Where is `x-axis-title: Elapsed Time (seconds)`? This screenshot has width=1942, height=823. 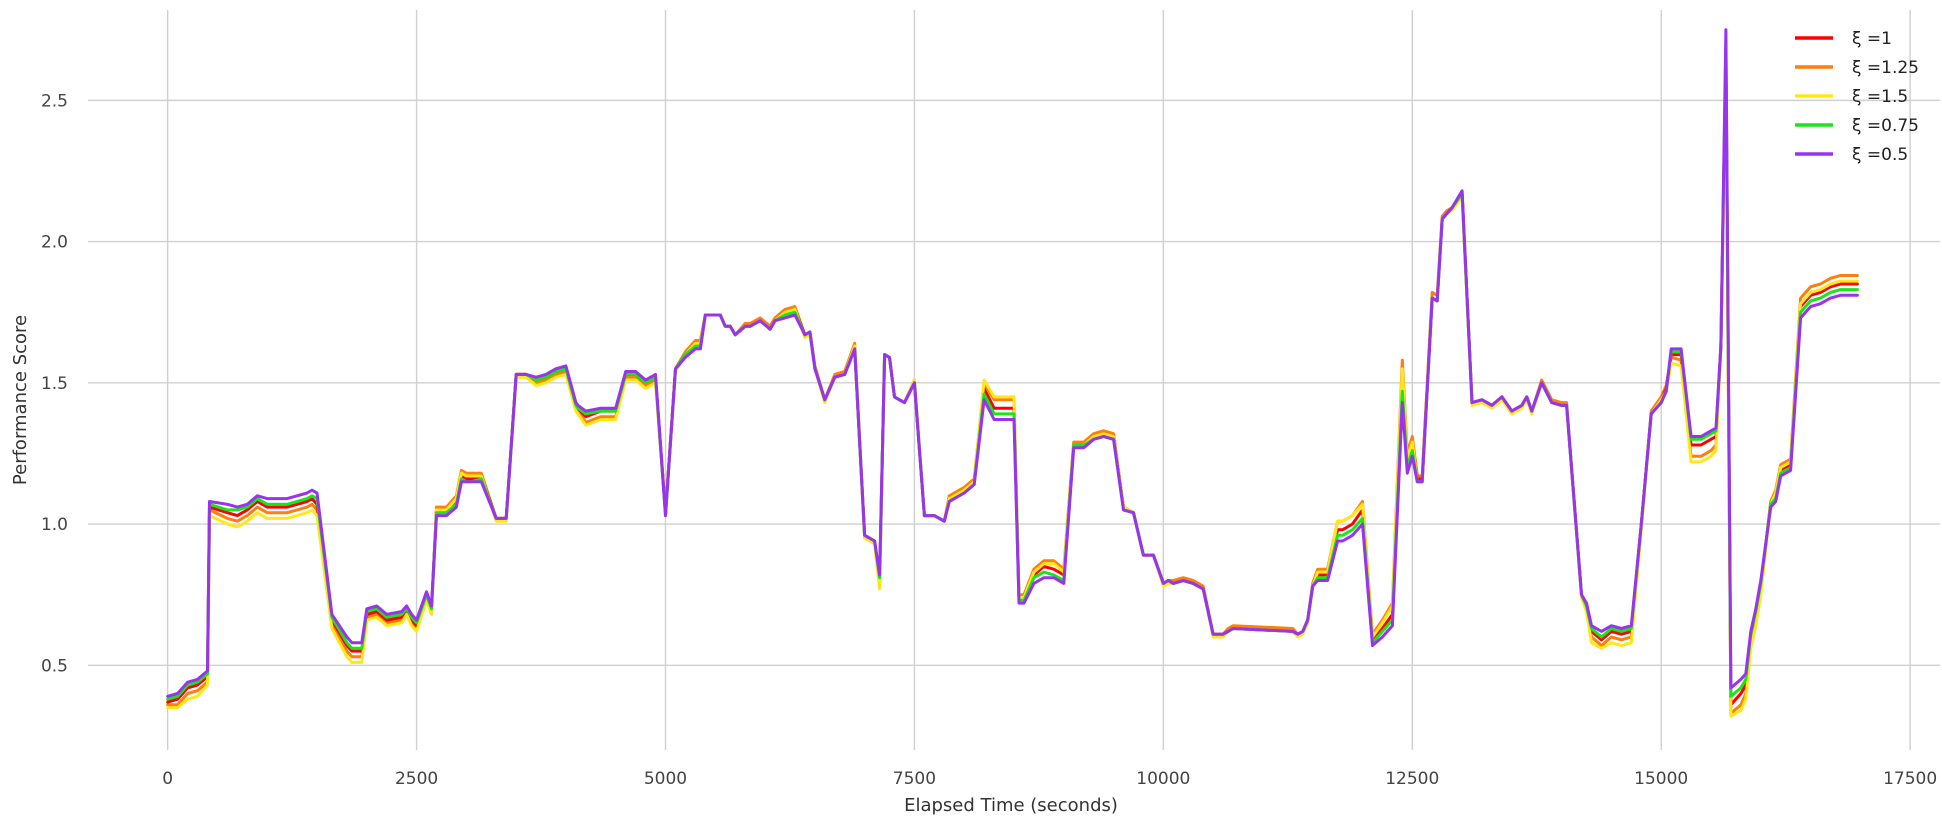 x-axis-title: Elapsed Time (seconds) is located at coordinates (1011, 805).